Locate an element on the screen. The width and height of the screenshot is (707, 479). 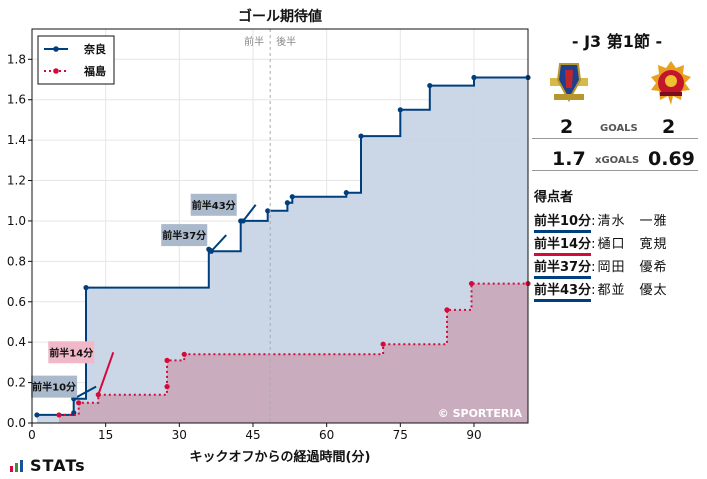
x-tick-label: 0 is located at coordinates (32, 435).